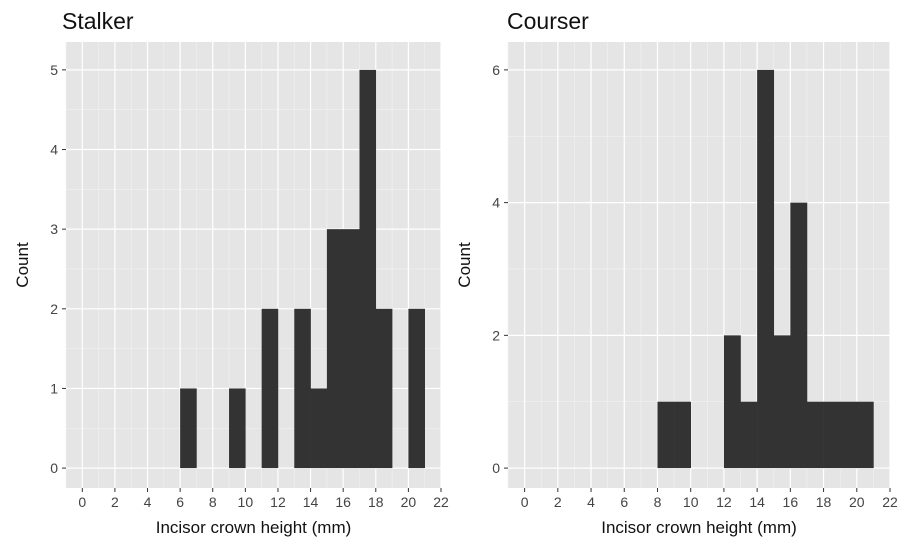  I want to click on y-tick-label: 6, so click(496, 70).